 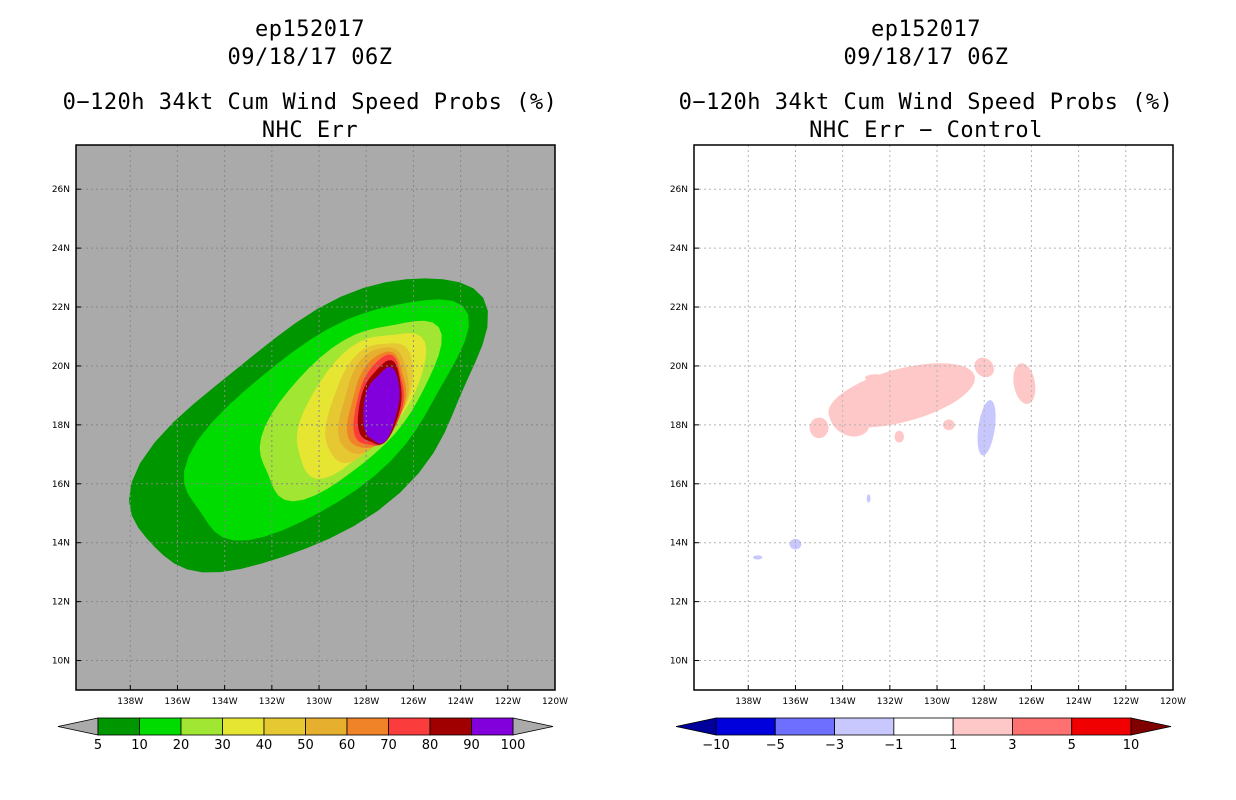 I want to click on left-colorbar-under-arrow, so click(x=78, y=726).